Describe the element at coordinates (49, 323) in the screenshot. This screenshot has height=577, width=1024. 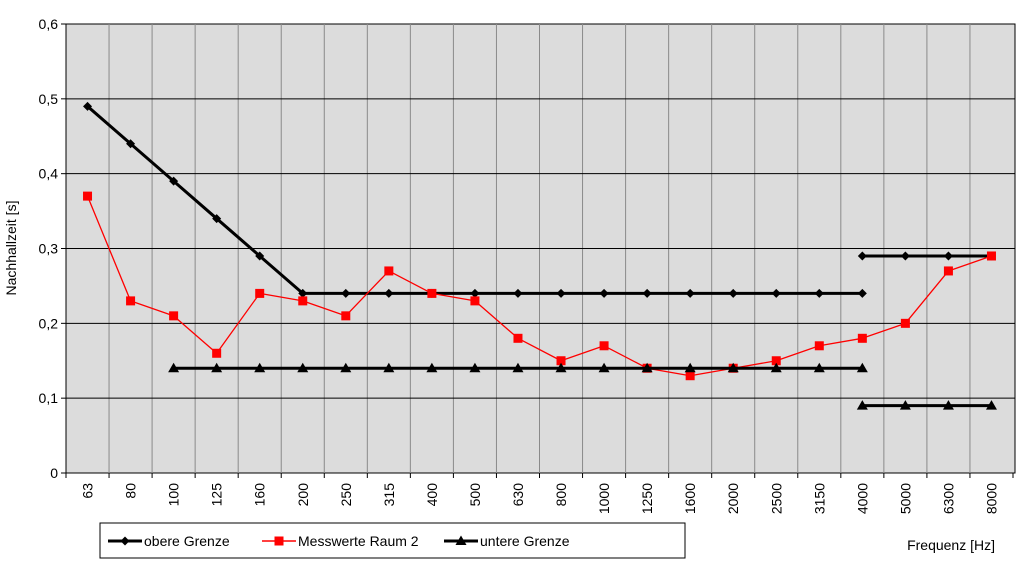
I see `y-tick-label: 0,2` at that location.